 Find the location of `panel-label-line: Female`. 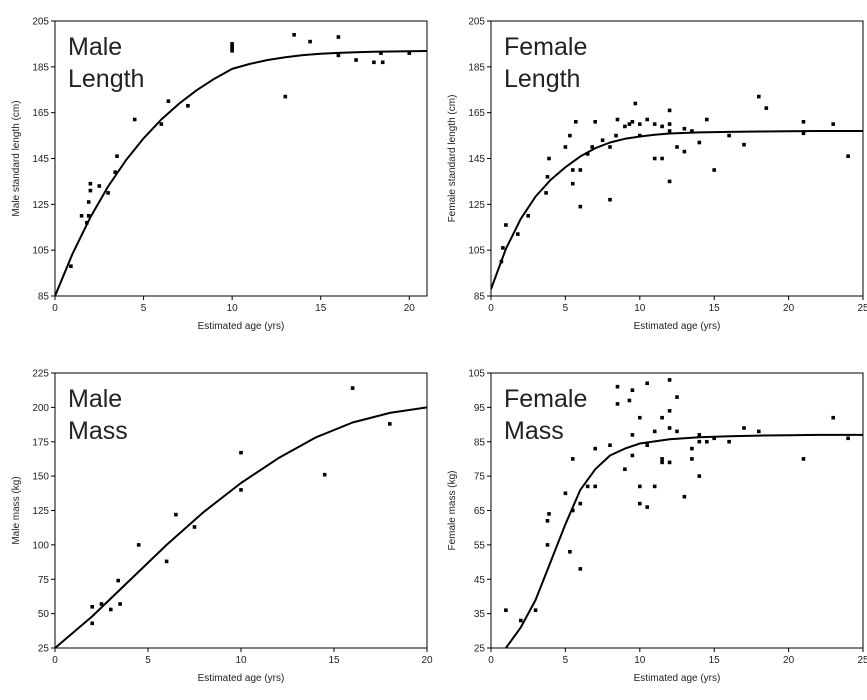

panel-label-line: Female is located at coordinates (545, 47).